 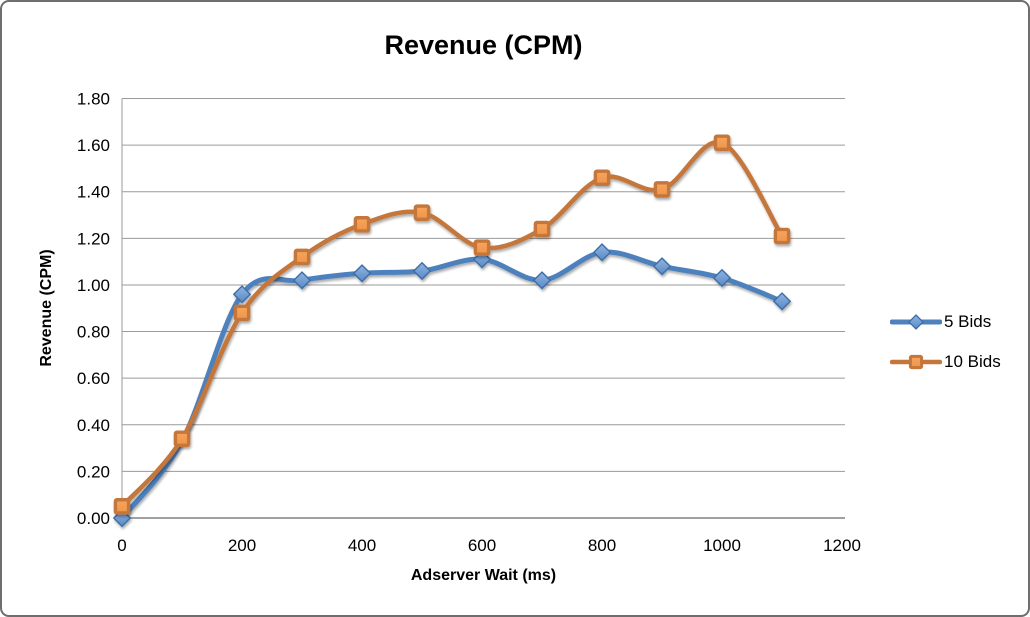 What do you see at coordinates (93, 425) in the screenshot?
I see `y-tick-label: 0.40` at bounding box center [93, 425].